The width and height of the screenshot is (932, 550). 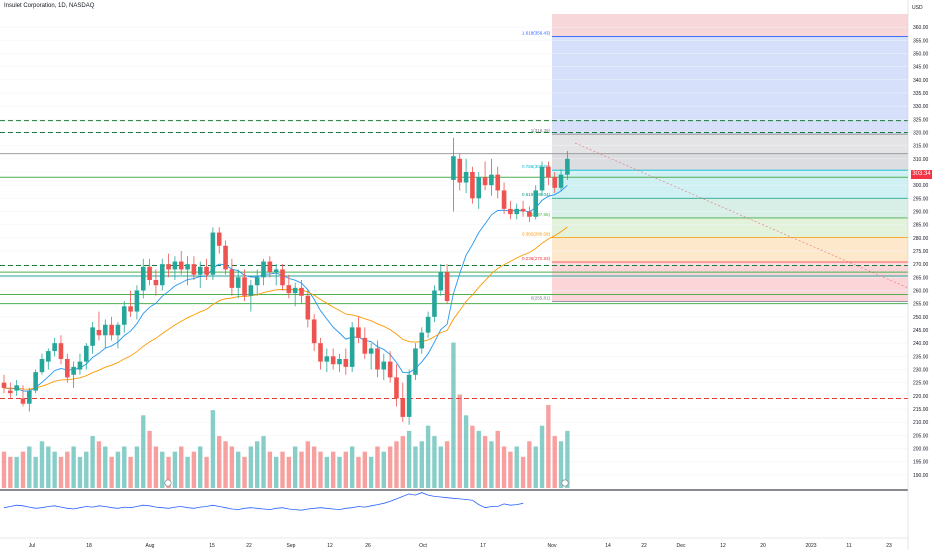 What do you see at coordinates (150, 546) in the screenshot?
I see `time-tick-label: Aug` at bounding box center [150, 546].